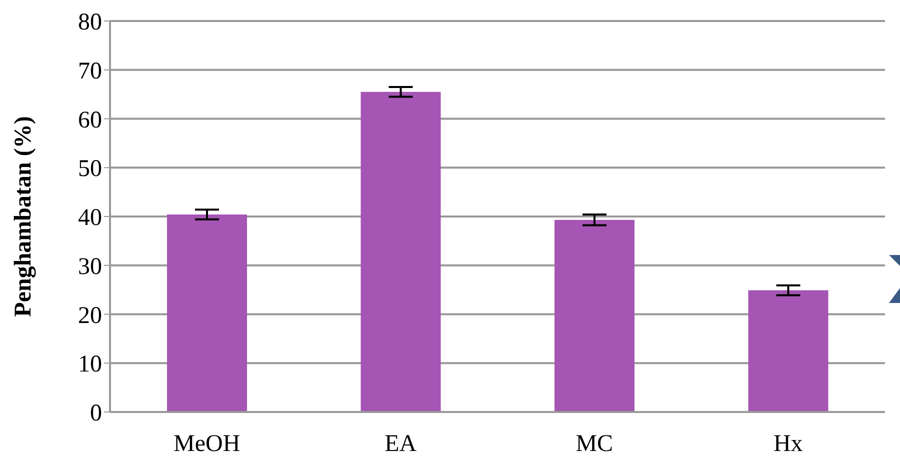 This screenshot has height=466, width=900. Describe the element at coordinates (788, 444) in the screenshot. I see `x-tick-label: Hx` at that location.